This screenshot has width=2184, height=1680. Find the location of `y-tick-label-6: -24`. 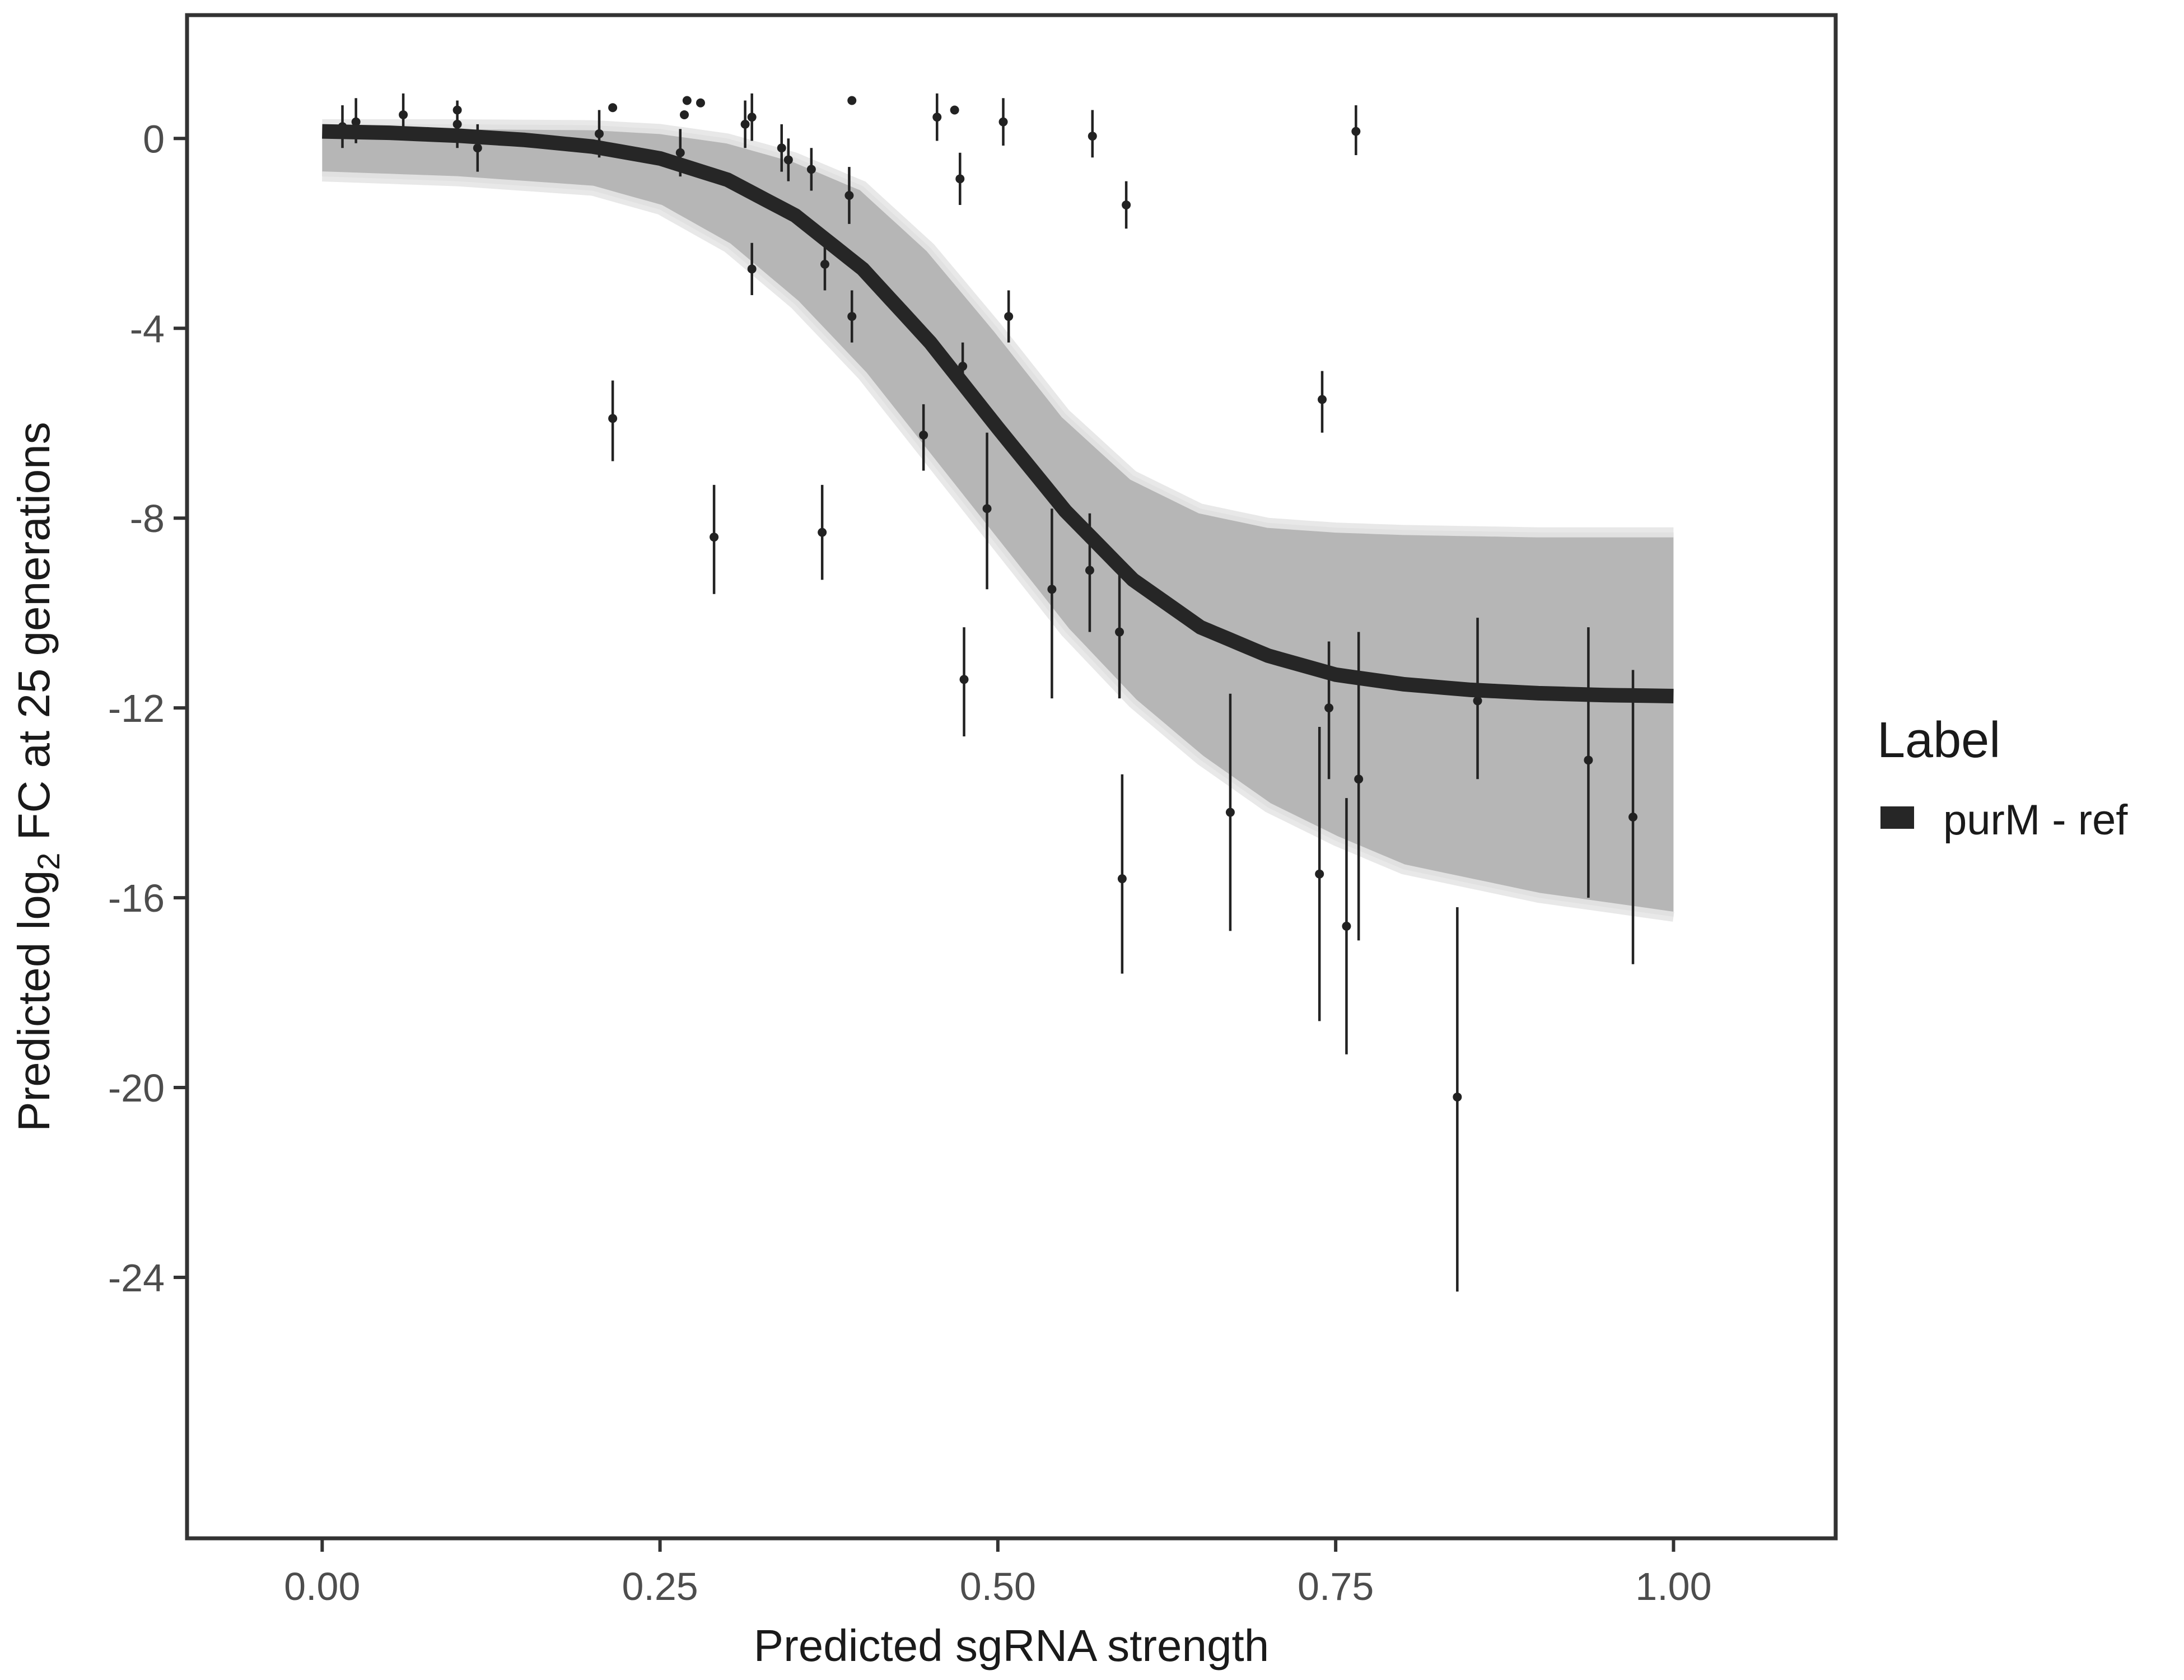

y-tick-label-6: -24 is located at coordinates (136, 1278).